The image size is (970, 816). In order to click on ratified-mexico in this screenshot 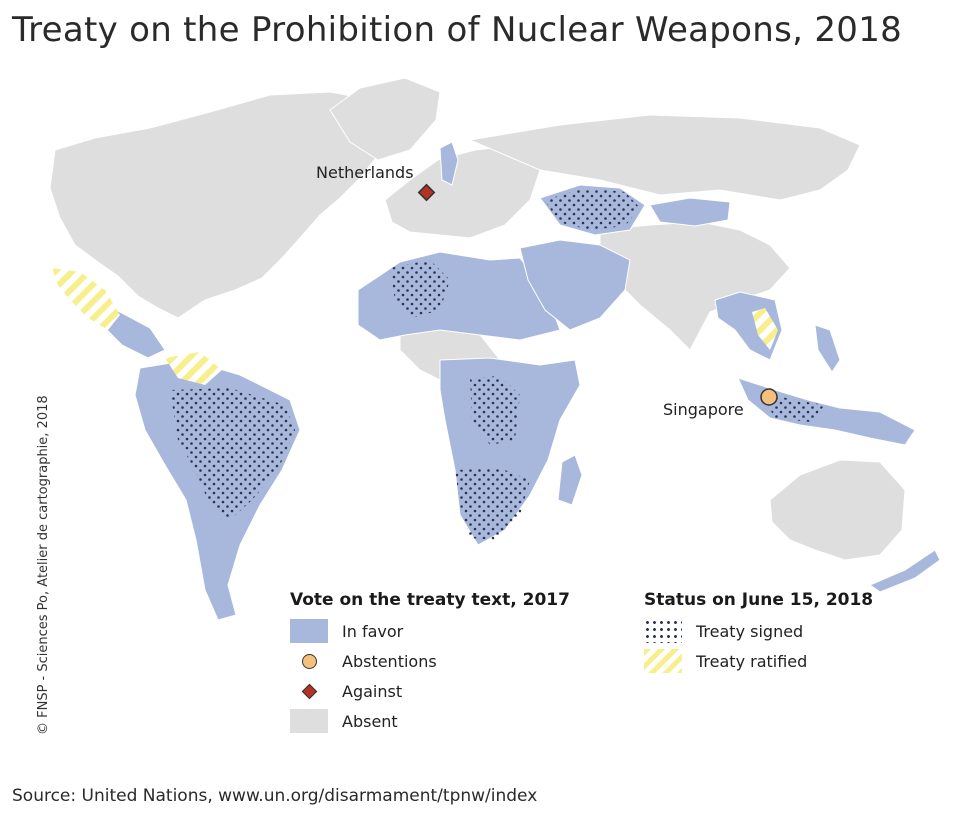, I will do `click(86, 299)`.